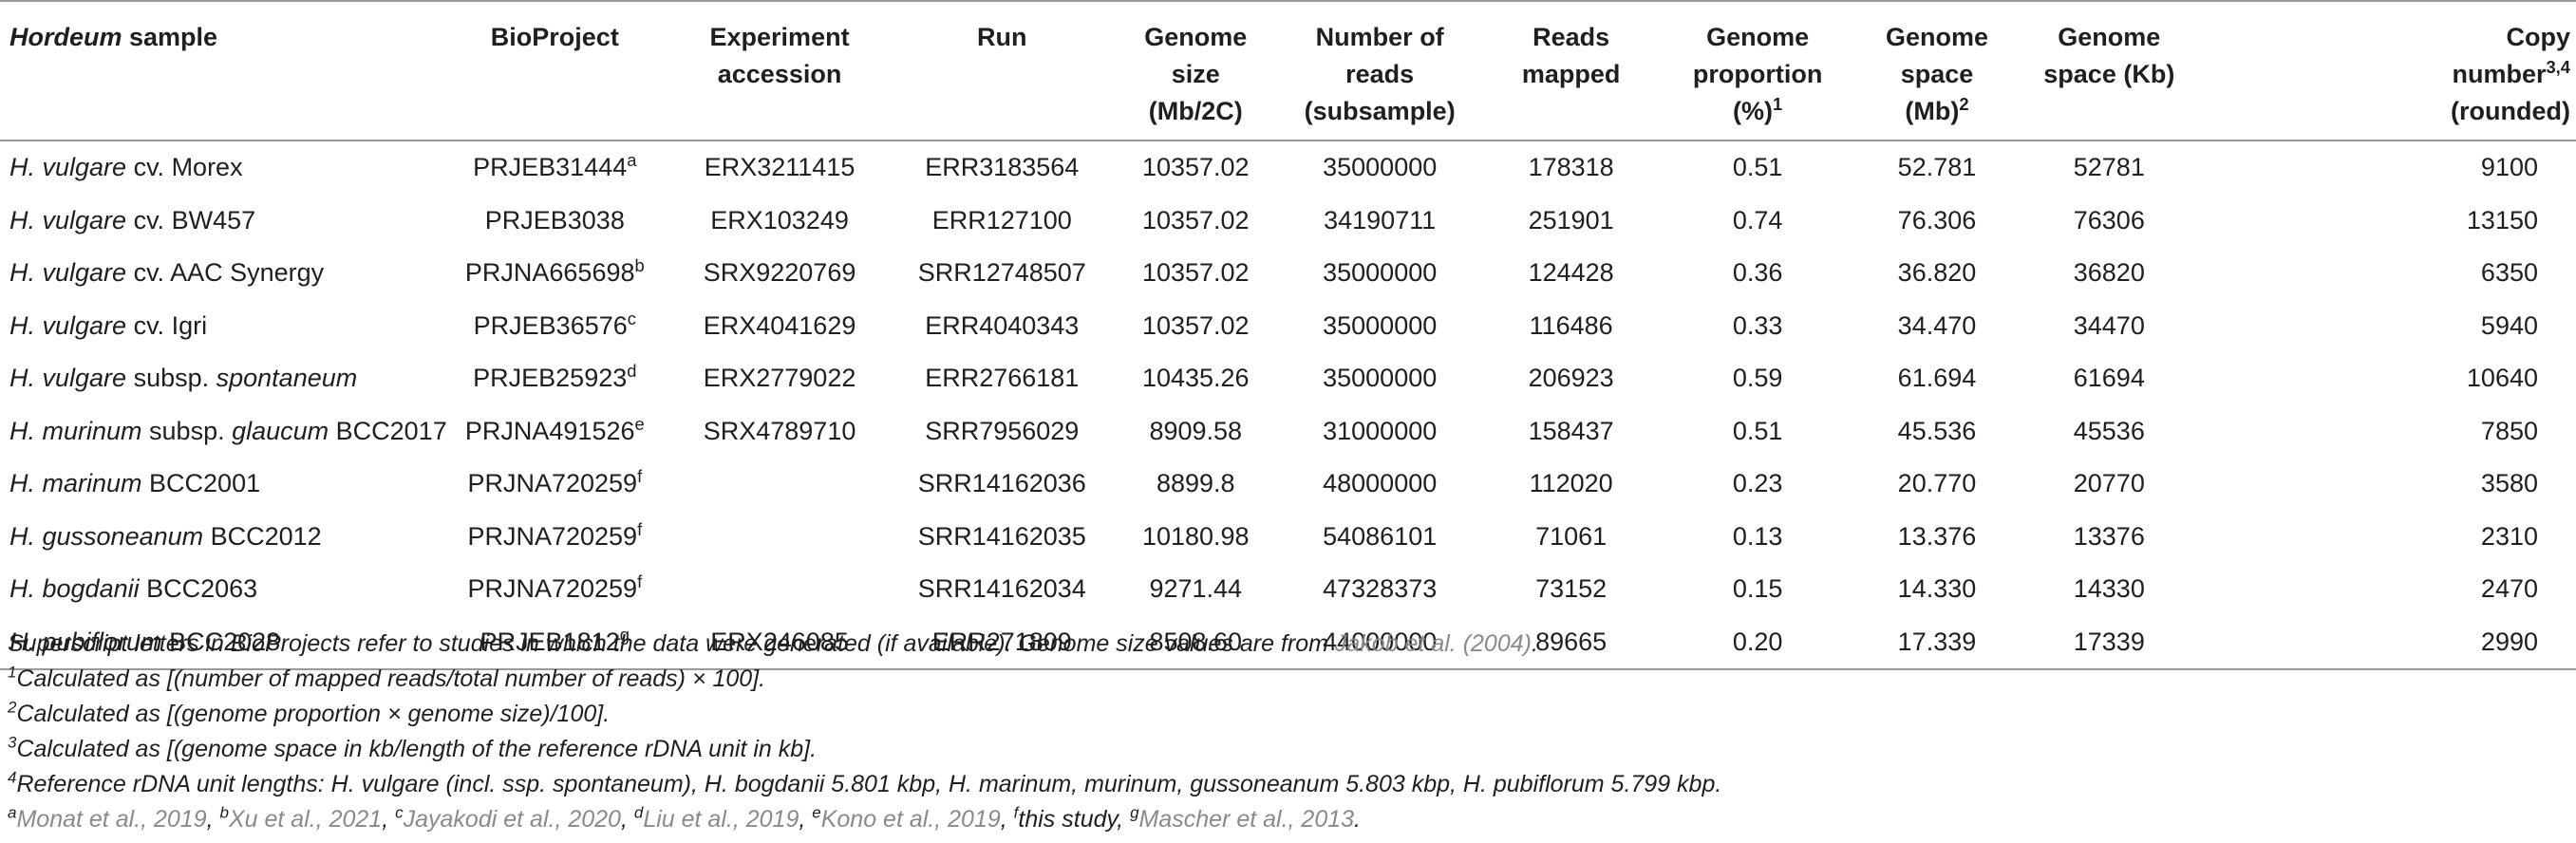  What do you see at coordinates (816, 812) in the screenshot?
I see `reference-marker: e` at bounding box center [816, 812].